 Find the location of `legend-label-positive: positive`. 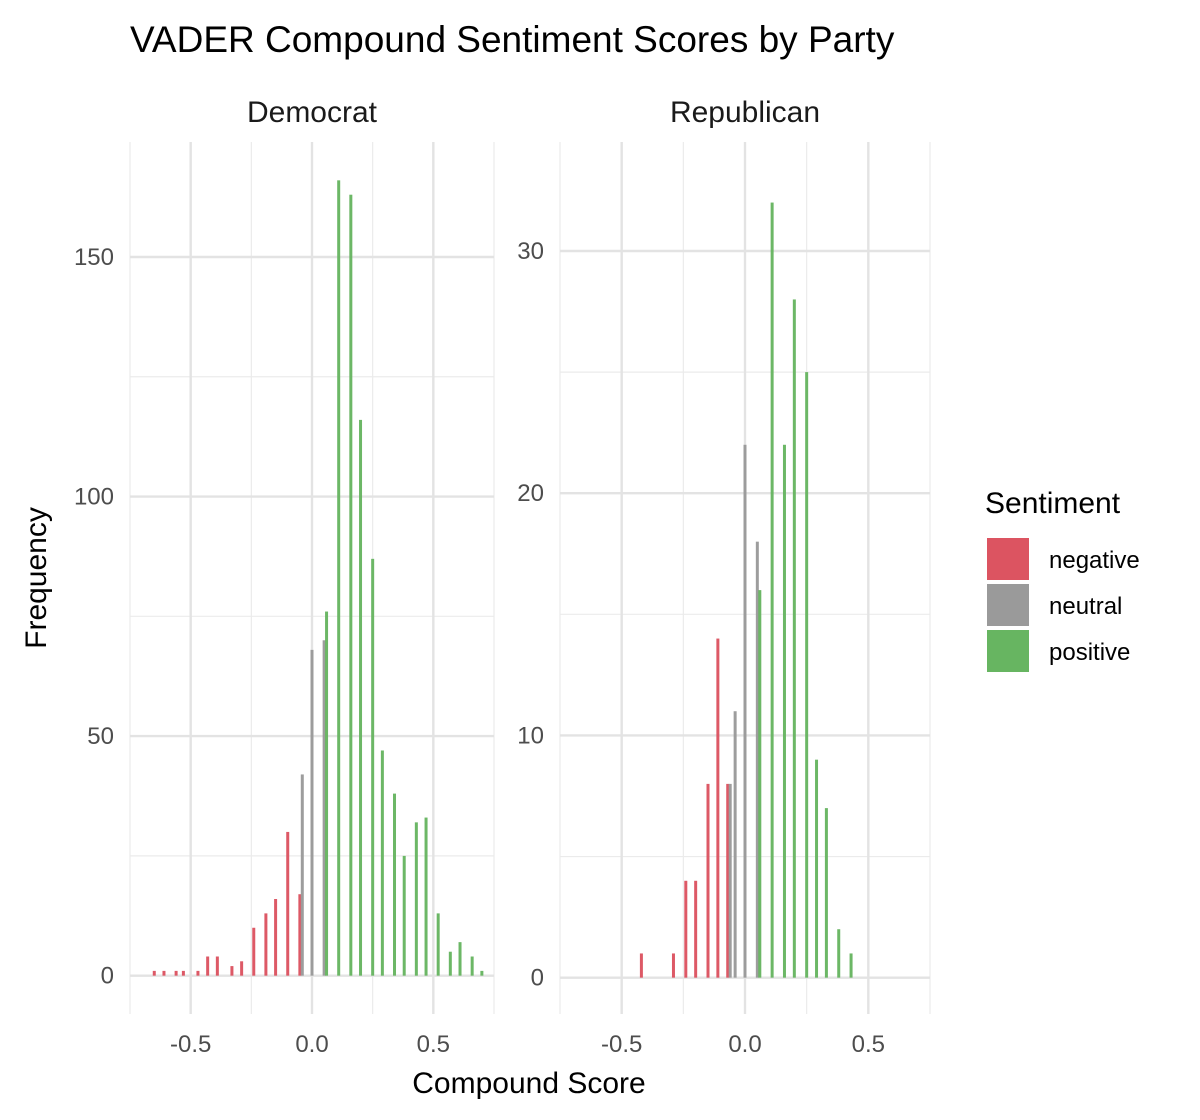

legend-label-positive: positive is located at coordinates (1089, 652).